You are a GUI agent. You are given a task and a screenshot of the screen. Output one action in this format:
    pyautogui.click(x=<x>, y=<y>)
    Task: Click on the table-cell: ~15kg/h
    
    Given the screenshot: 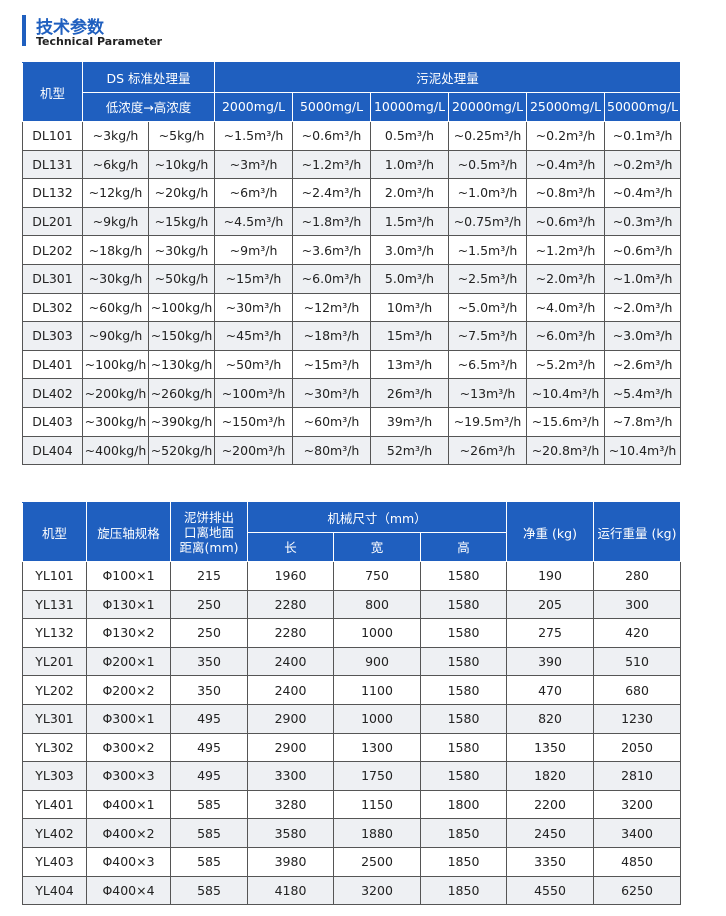 What is the action you would take?
    pyautogui.click(x=181, y=221)
    